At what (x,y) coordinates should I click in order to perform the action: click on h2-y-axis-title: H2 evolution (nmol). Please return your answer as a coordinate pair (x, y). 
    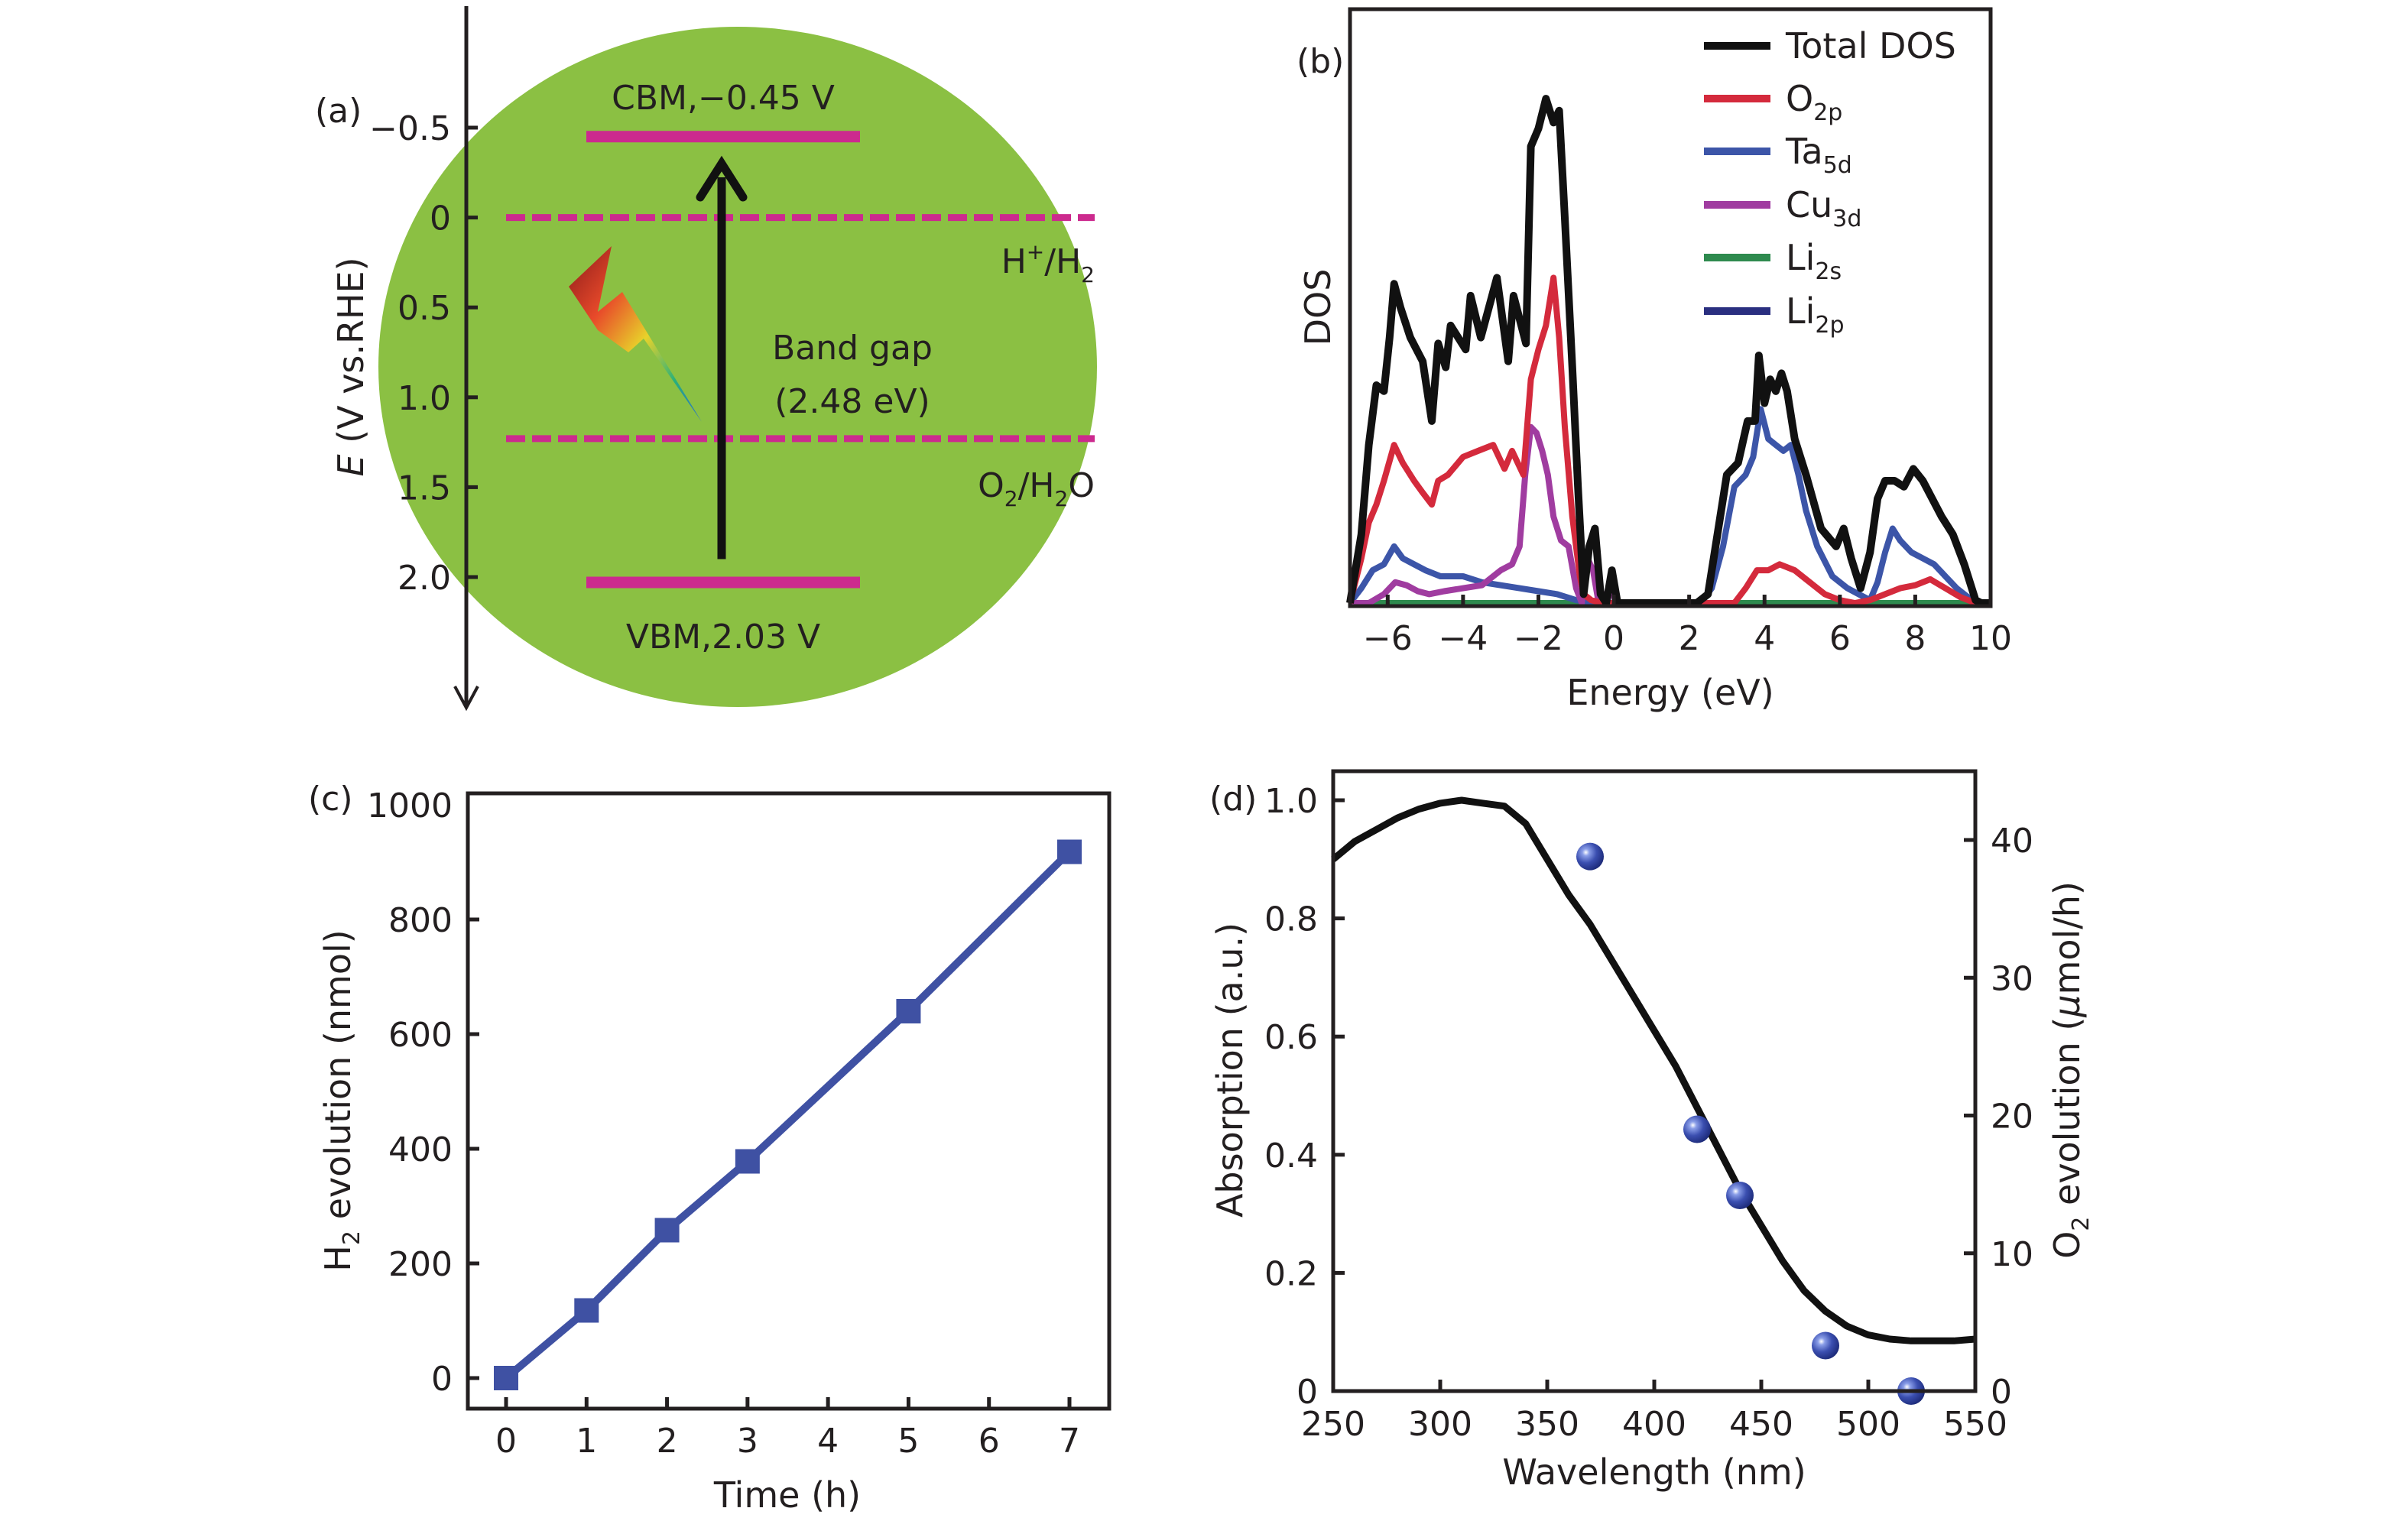
    Looking at the image, I should click on (341, 1100).